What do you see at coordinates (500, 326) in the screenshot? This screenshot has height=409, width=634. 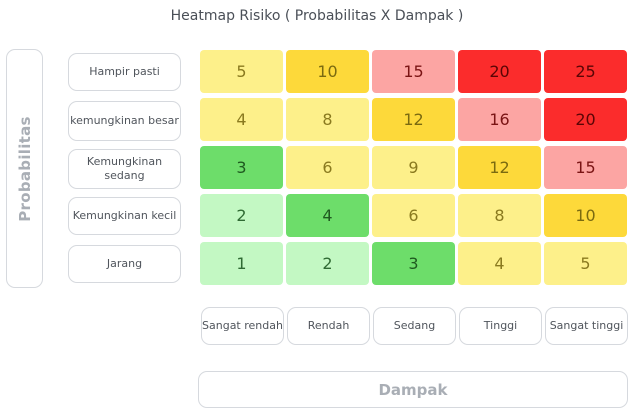 I see `column-label: Tinggi` at bounding box center [500, 326].